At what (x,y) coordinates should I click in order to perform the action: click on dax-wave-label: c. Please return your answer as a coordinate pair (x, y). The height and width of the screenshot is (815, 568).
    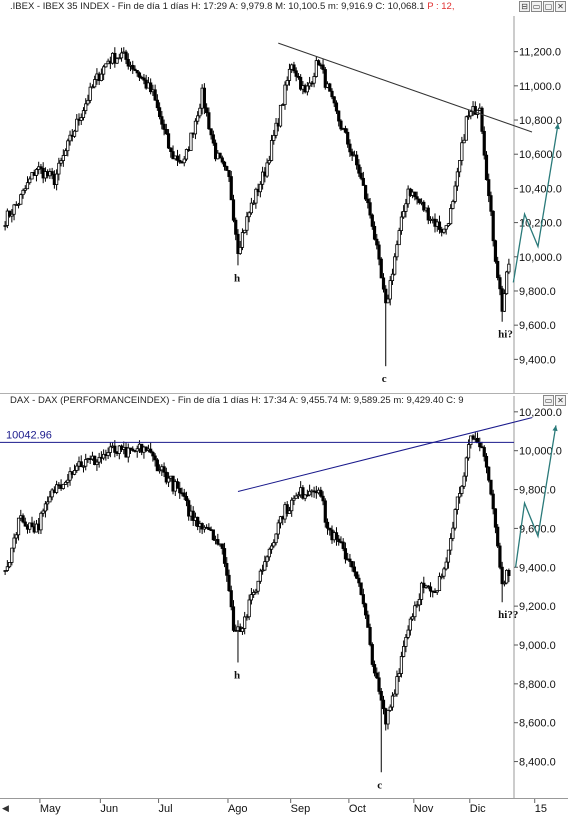
    Looking at the image, I should click on (379, 785).